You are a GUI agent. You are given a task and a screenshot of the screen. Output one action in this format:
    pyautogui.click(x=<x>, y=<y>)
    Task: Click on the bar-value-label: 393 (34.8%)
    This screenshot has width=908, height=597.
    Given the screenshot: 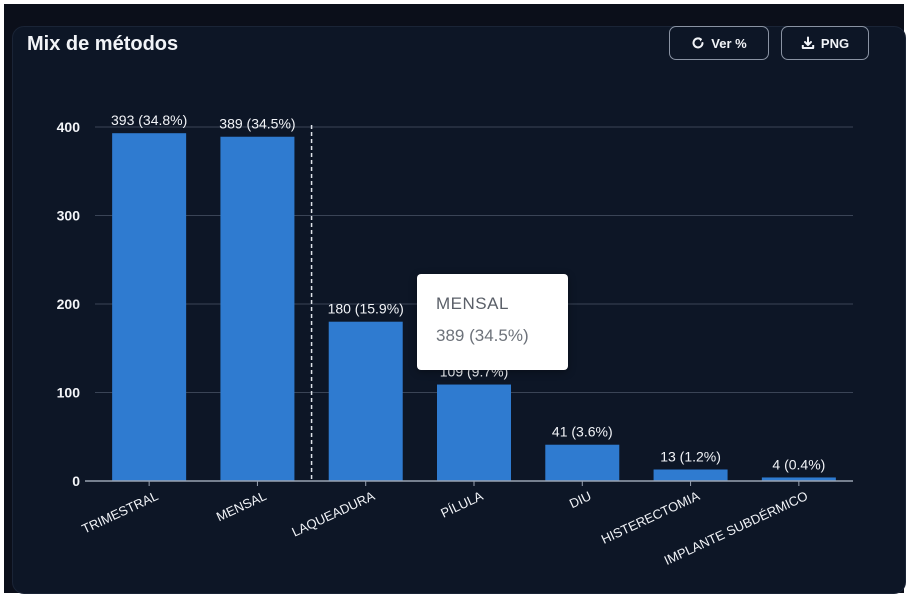 What is the action you would take?
    pyautogui.click(x=149, y=120)
    